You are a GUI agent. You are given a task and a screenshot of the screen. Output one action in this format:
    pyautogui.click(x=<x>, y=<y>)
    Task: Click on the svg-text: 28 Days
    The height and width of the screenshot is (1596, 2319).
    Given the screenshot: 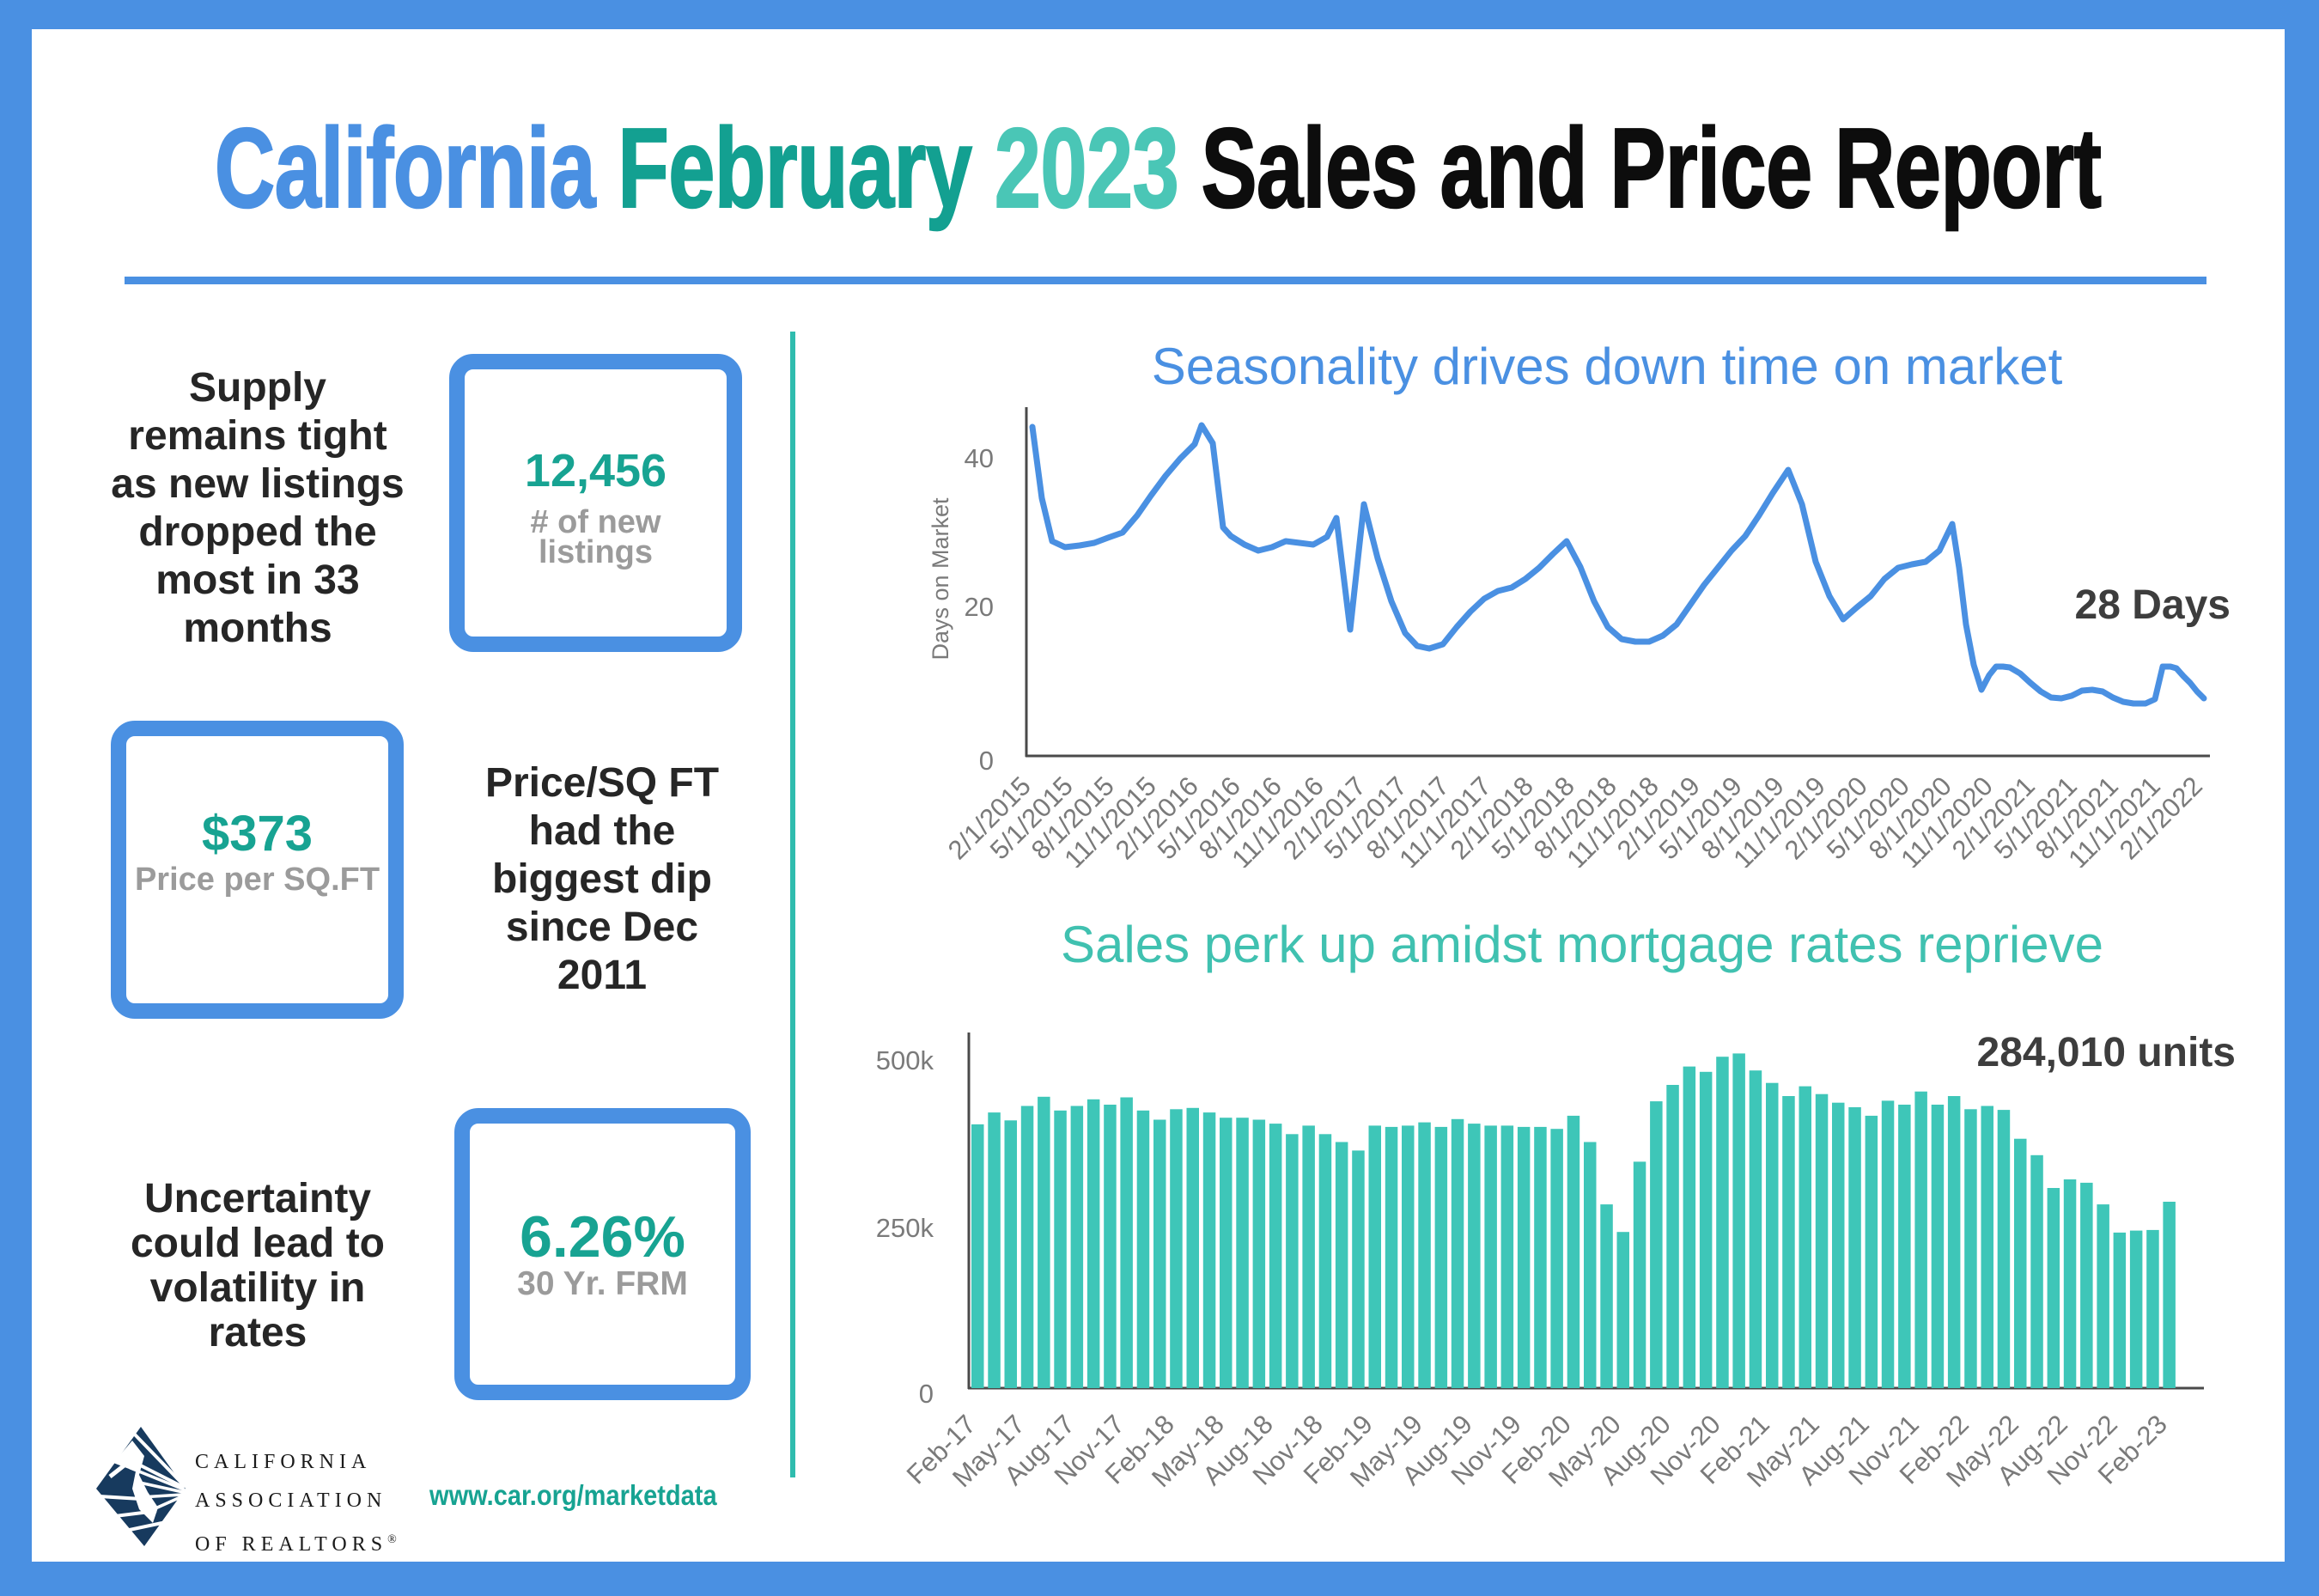 What is the action you would take?
    pyautogui.click(x=2153, y=605)
    